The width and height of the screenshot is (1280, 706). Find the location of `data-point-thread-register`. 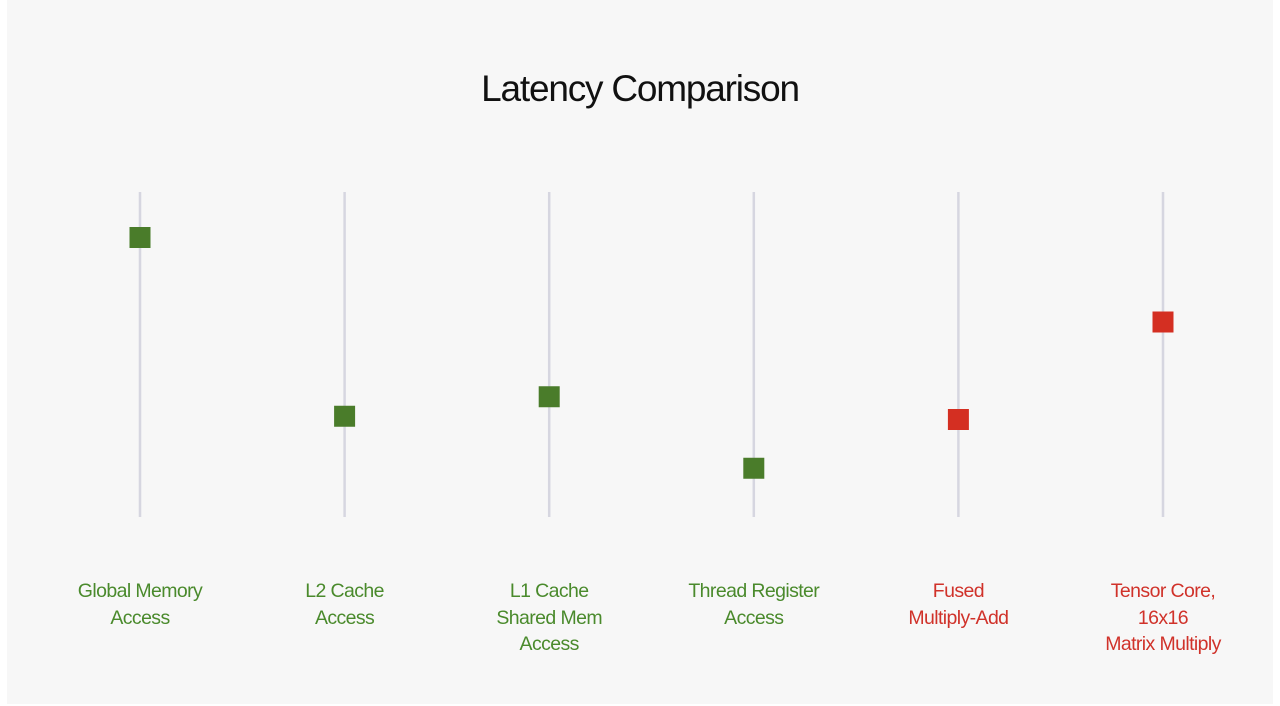

data-point-thread-register is located at coordinates (754, 468).